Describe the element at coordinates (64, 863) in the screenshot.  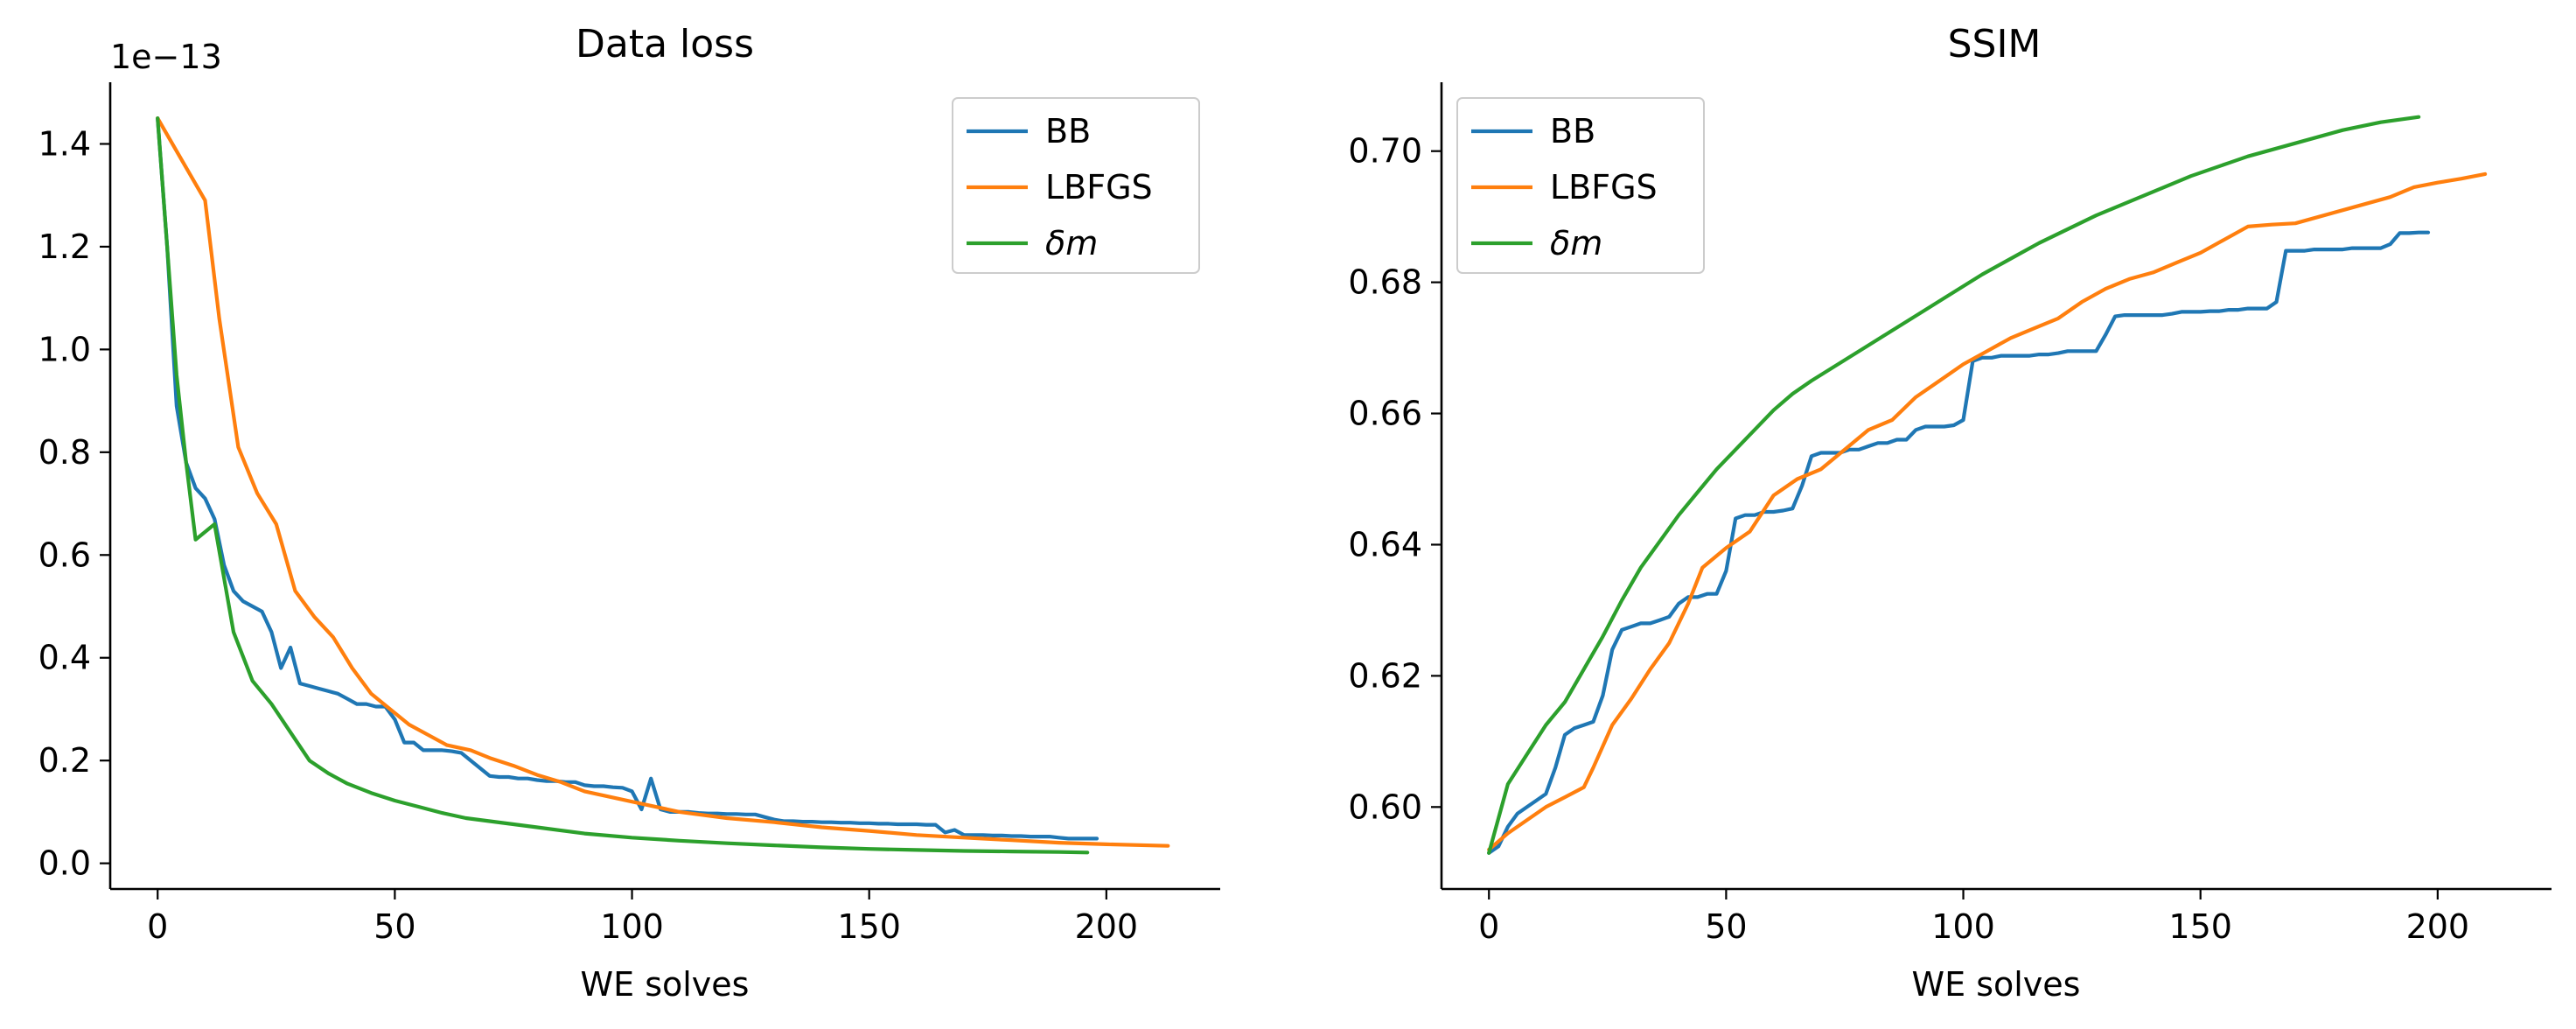
I see `y-tick-label: 0.0` at that location.